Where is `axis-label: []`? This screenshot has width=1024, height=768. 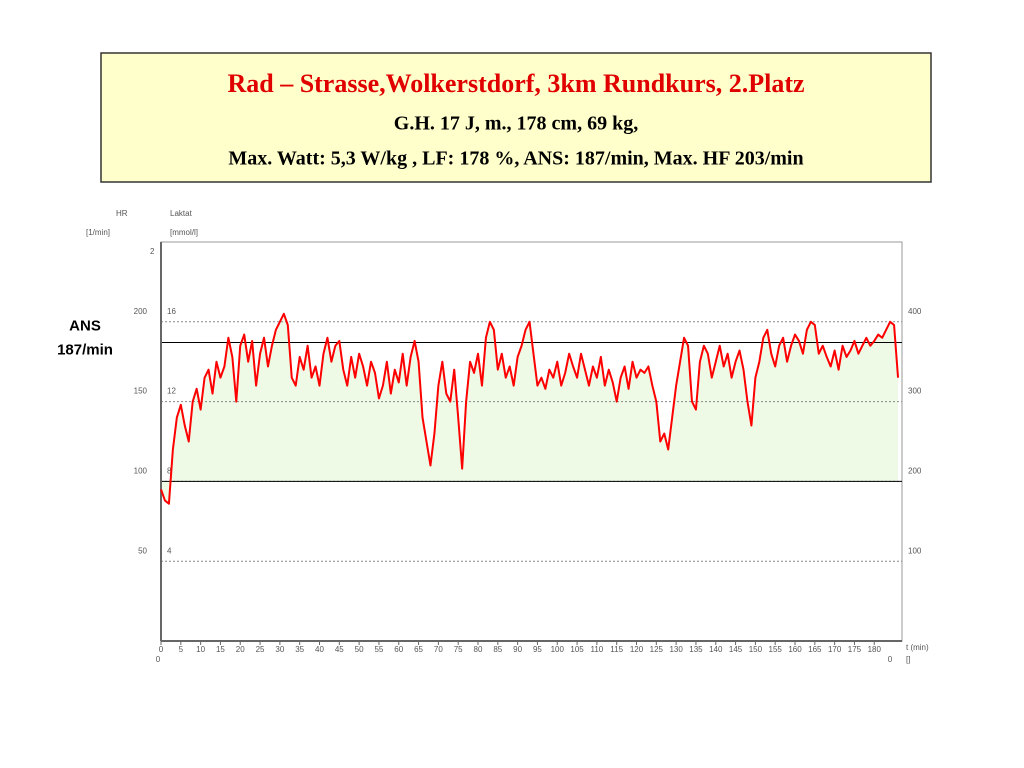
axis-label: [] is located at coordinates (908, 659).